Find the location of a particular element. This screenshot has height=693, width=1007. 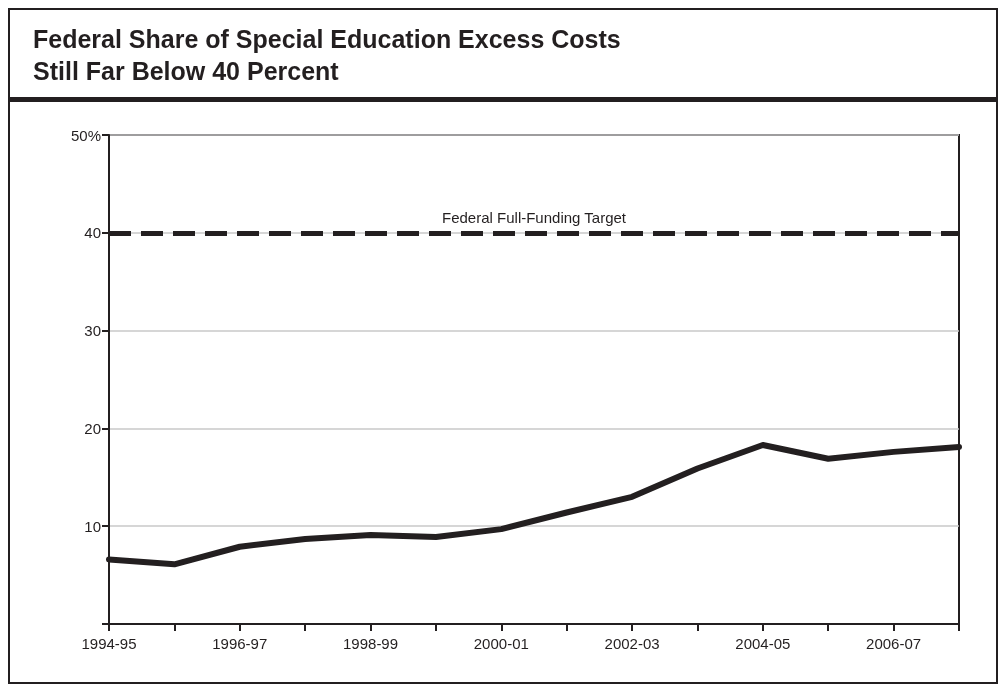

y-tick-label: 40 is located at coordinates (92, 233).